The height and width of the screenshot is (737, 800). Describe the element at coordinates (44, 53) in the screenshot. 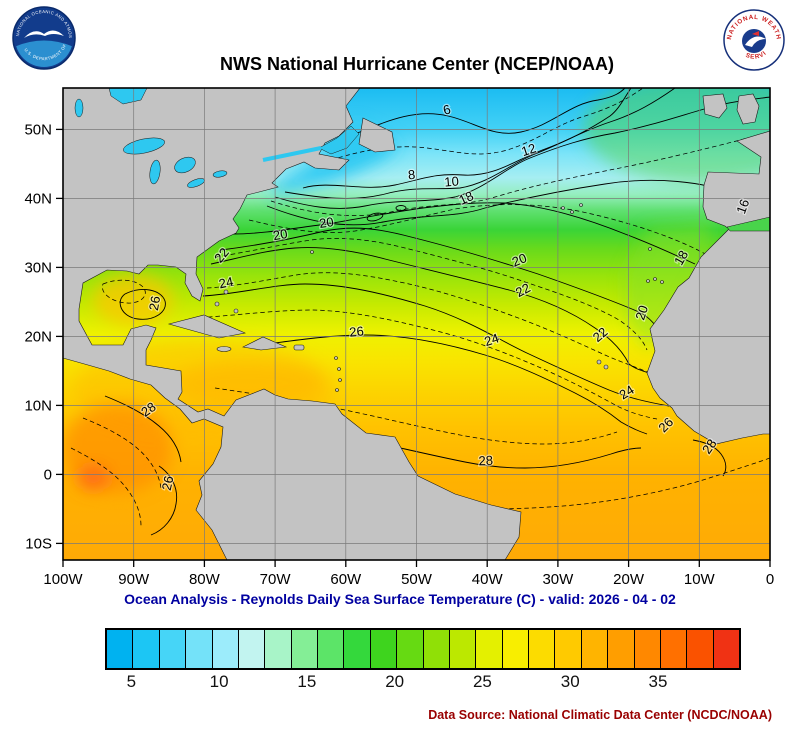

I see `noaa-logo-sea` at that location.